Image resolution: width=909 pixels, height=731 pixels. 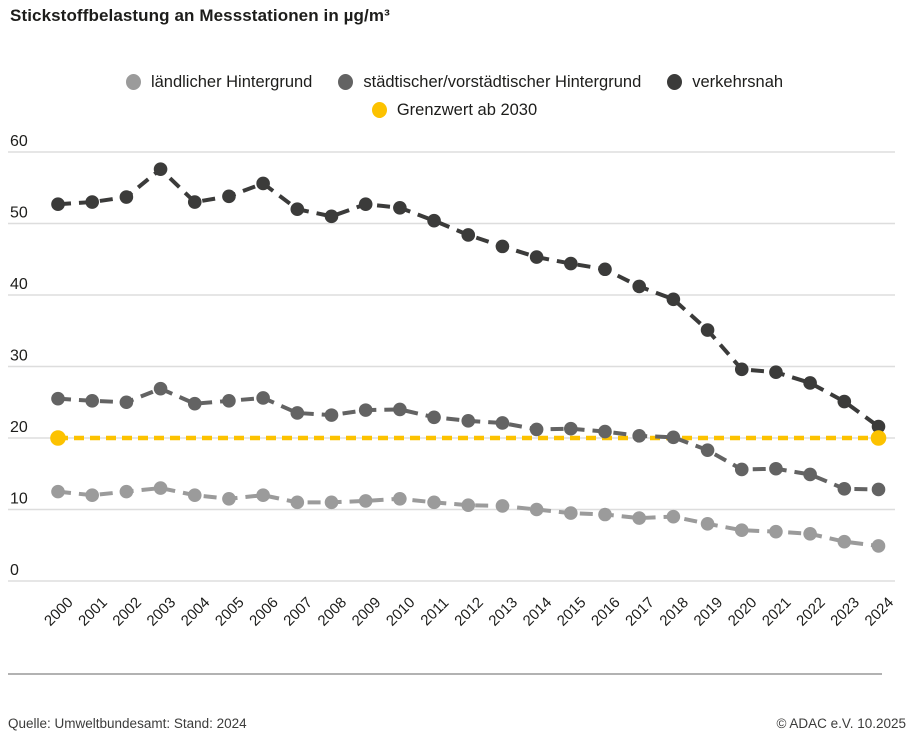 I want to click on x-tick-label: 2001, so click(x=93, y=612).